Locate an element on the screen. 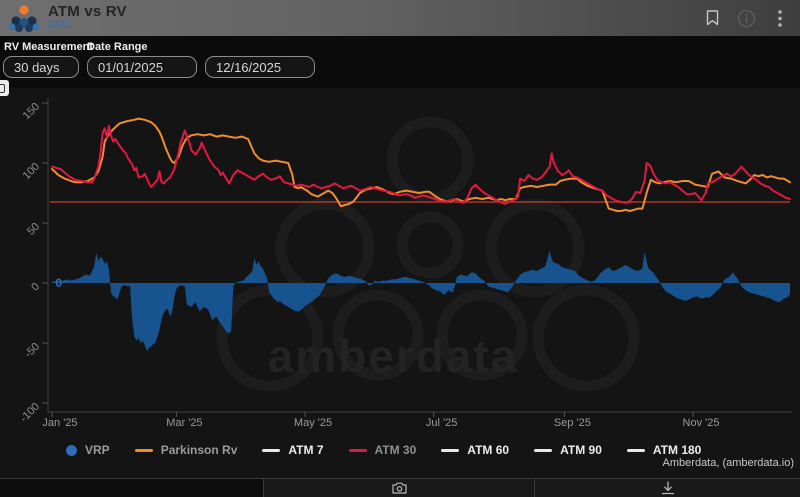 Image resolution: width=800 pixels, height=497 pixels. watermark-text: amberdata is located at coordinates (393, 356).